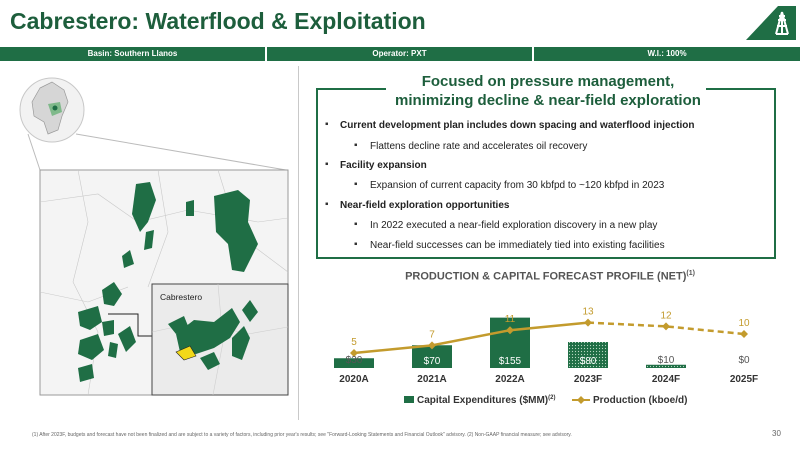  I want to click on production-value-label: 10, so click(744, 323).